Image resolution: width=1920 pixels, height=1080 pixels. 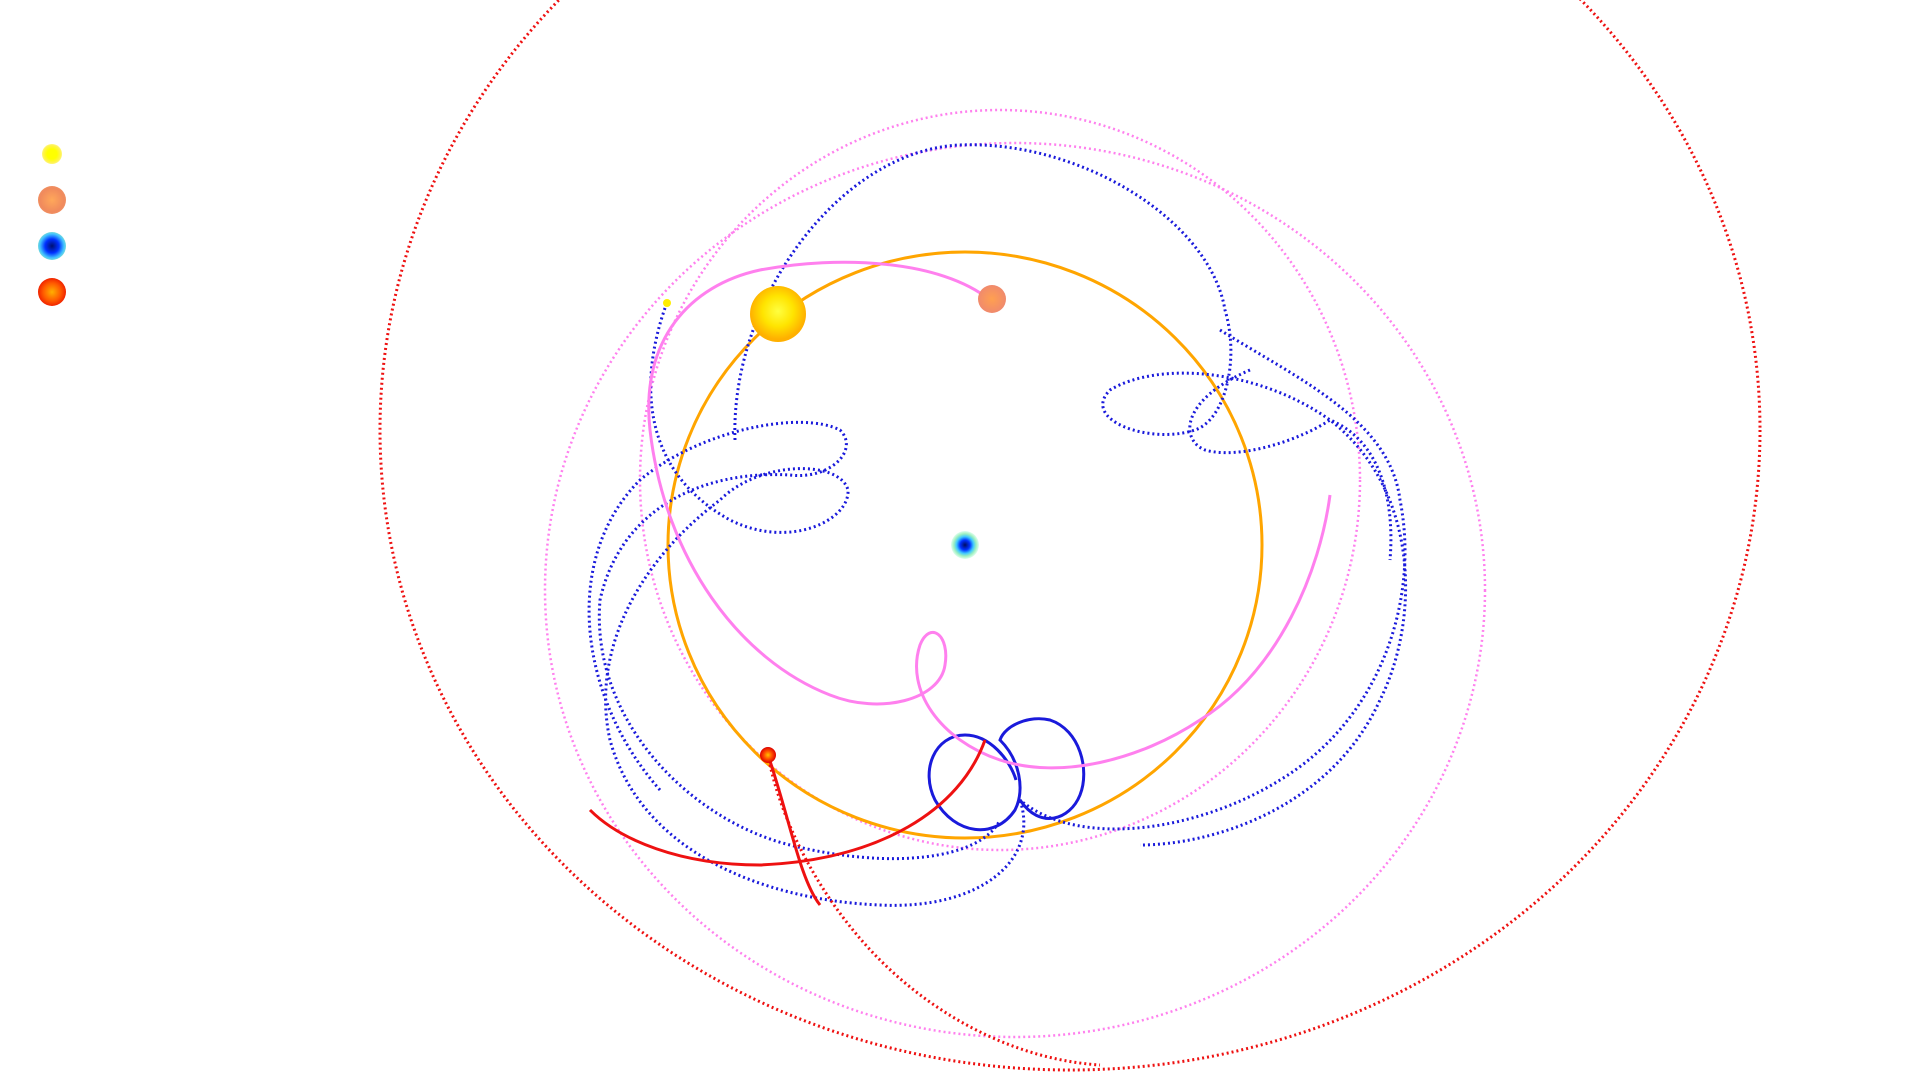 I want to click on legend-item-sun, so click(x=52, y=154).